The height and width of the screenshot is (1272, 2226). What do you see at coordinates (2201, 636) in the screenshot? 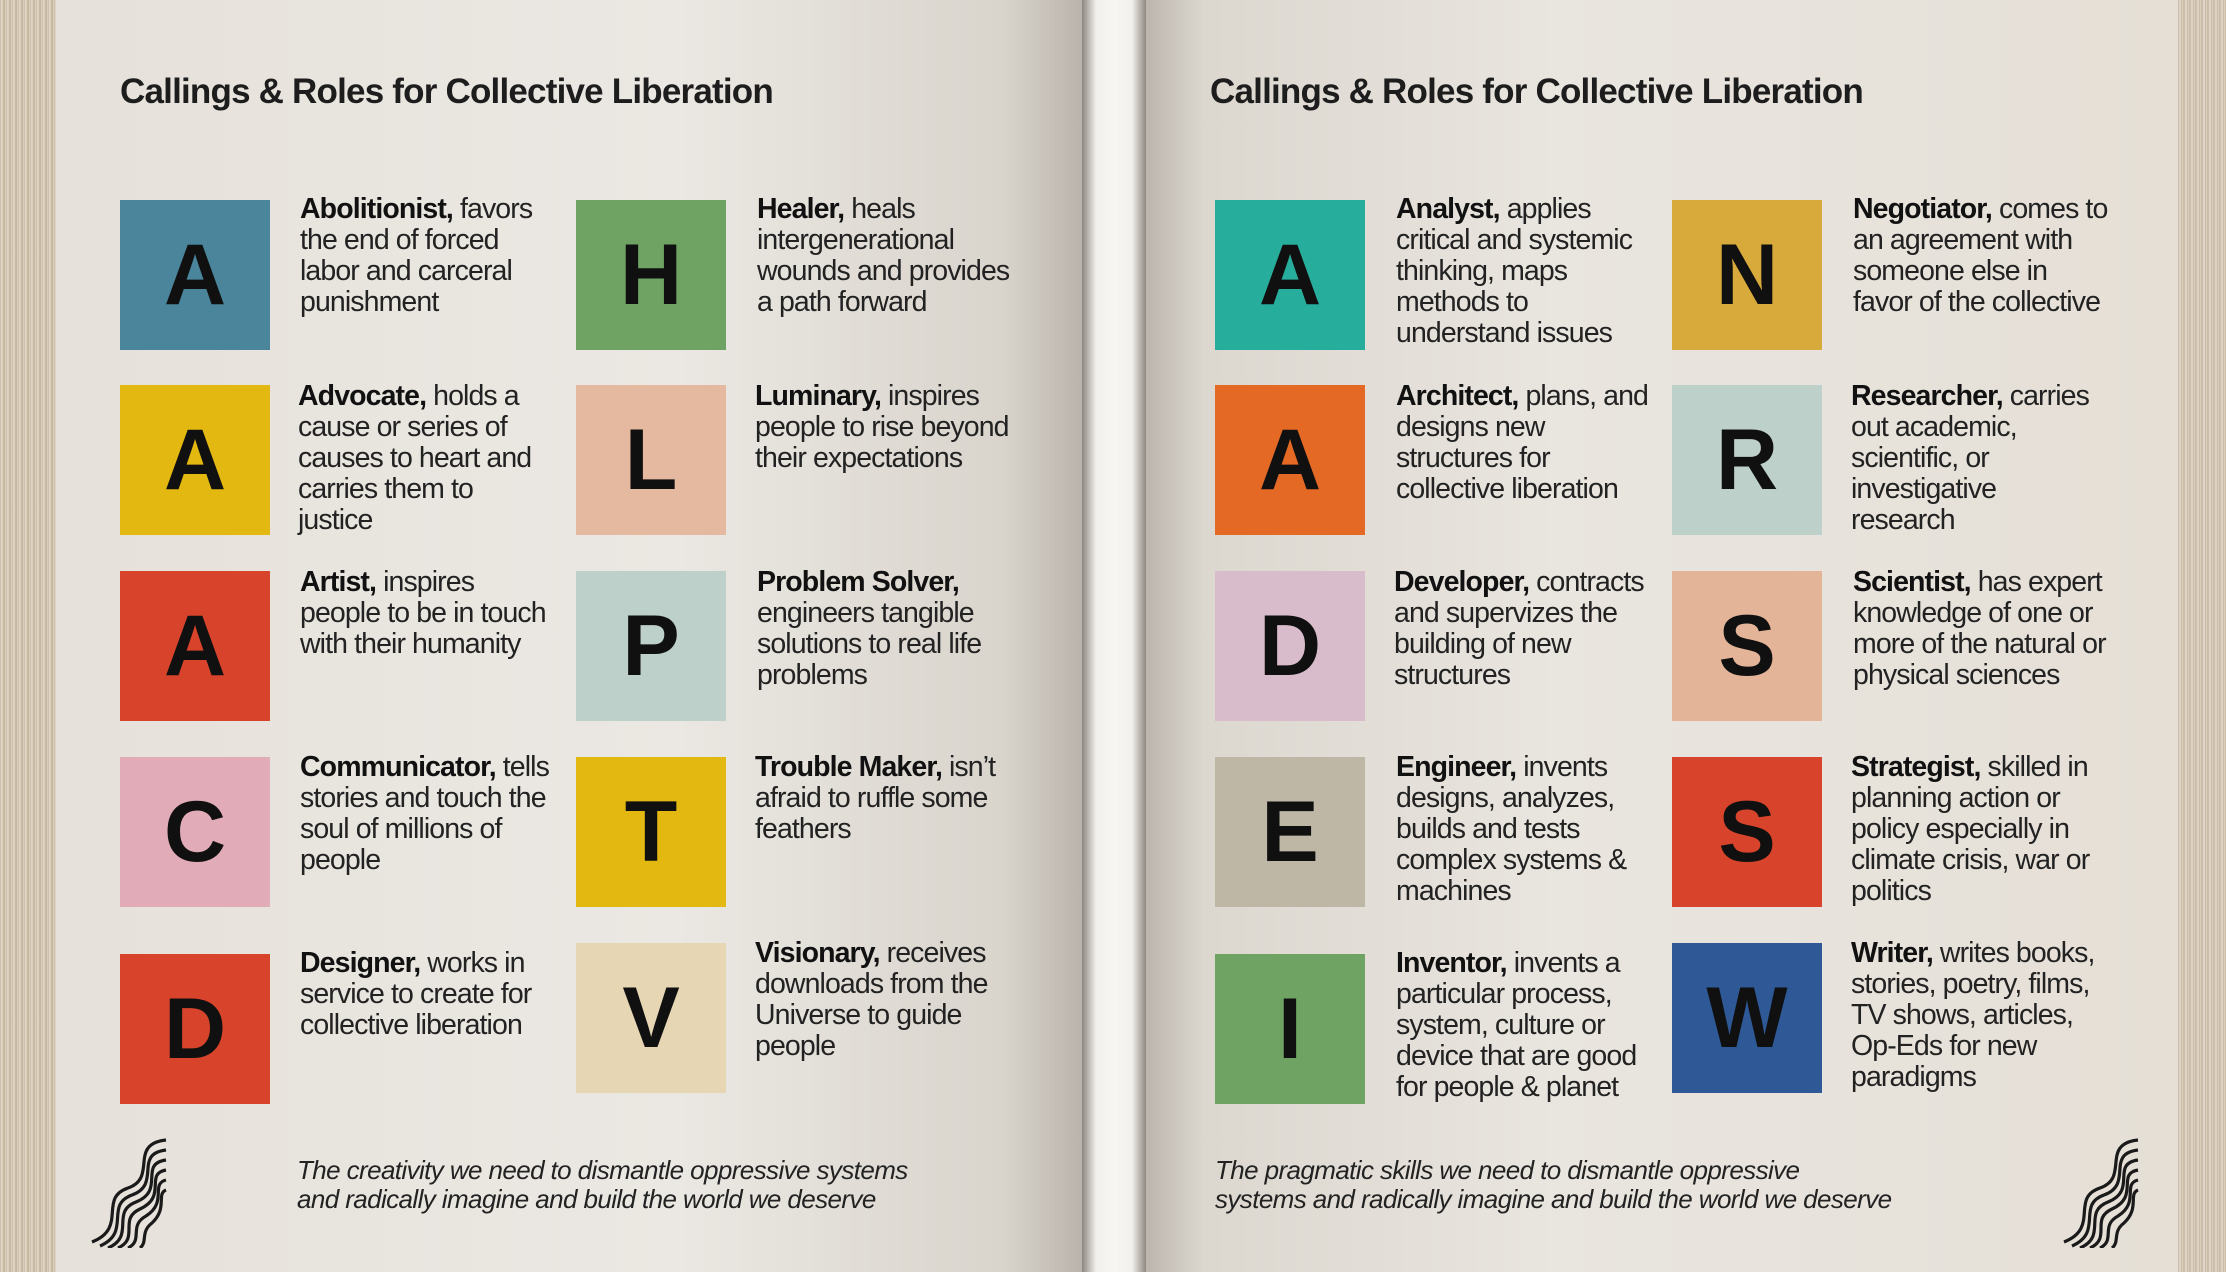
I see `page-edges-right` at bounding box center [2201, 636].